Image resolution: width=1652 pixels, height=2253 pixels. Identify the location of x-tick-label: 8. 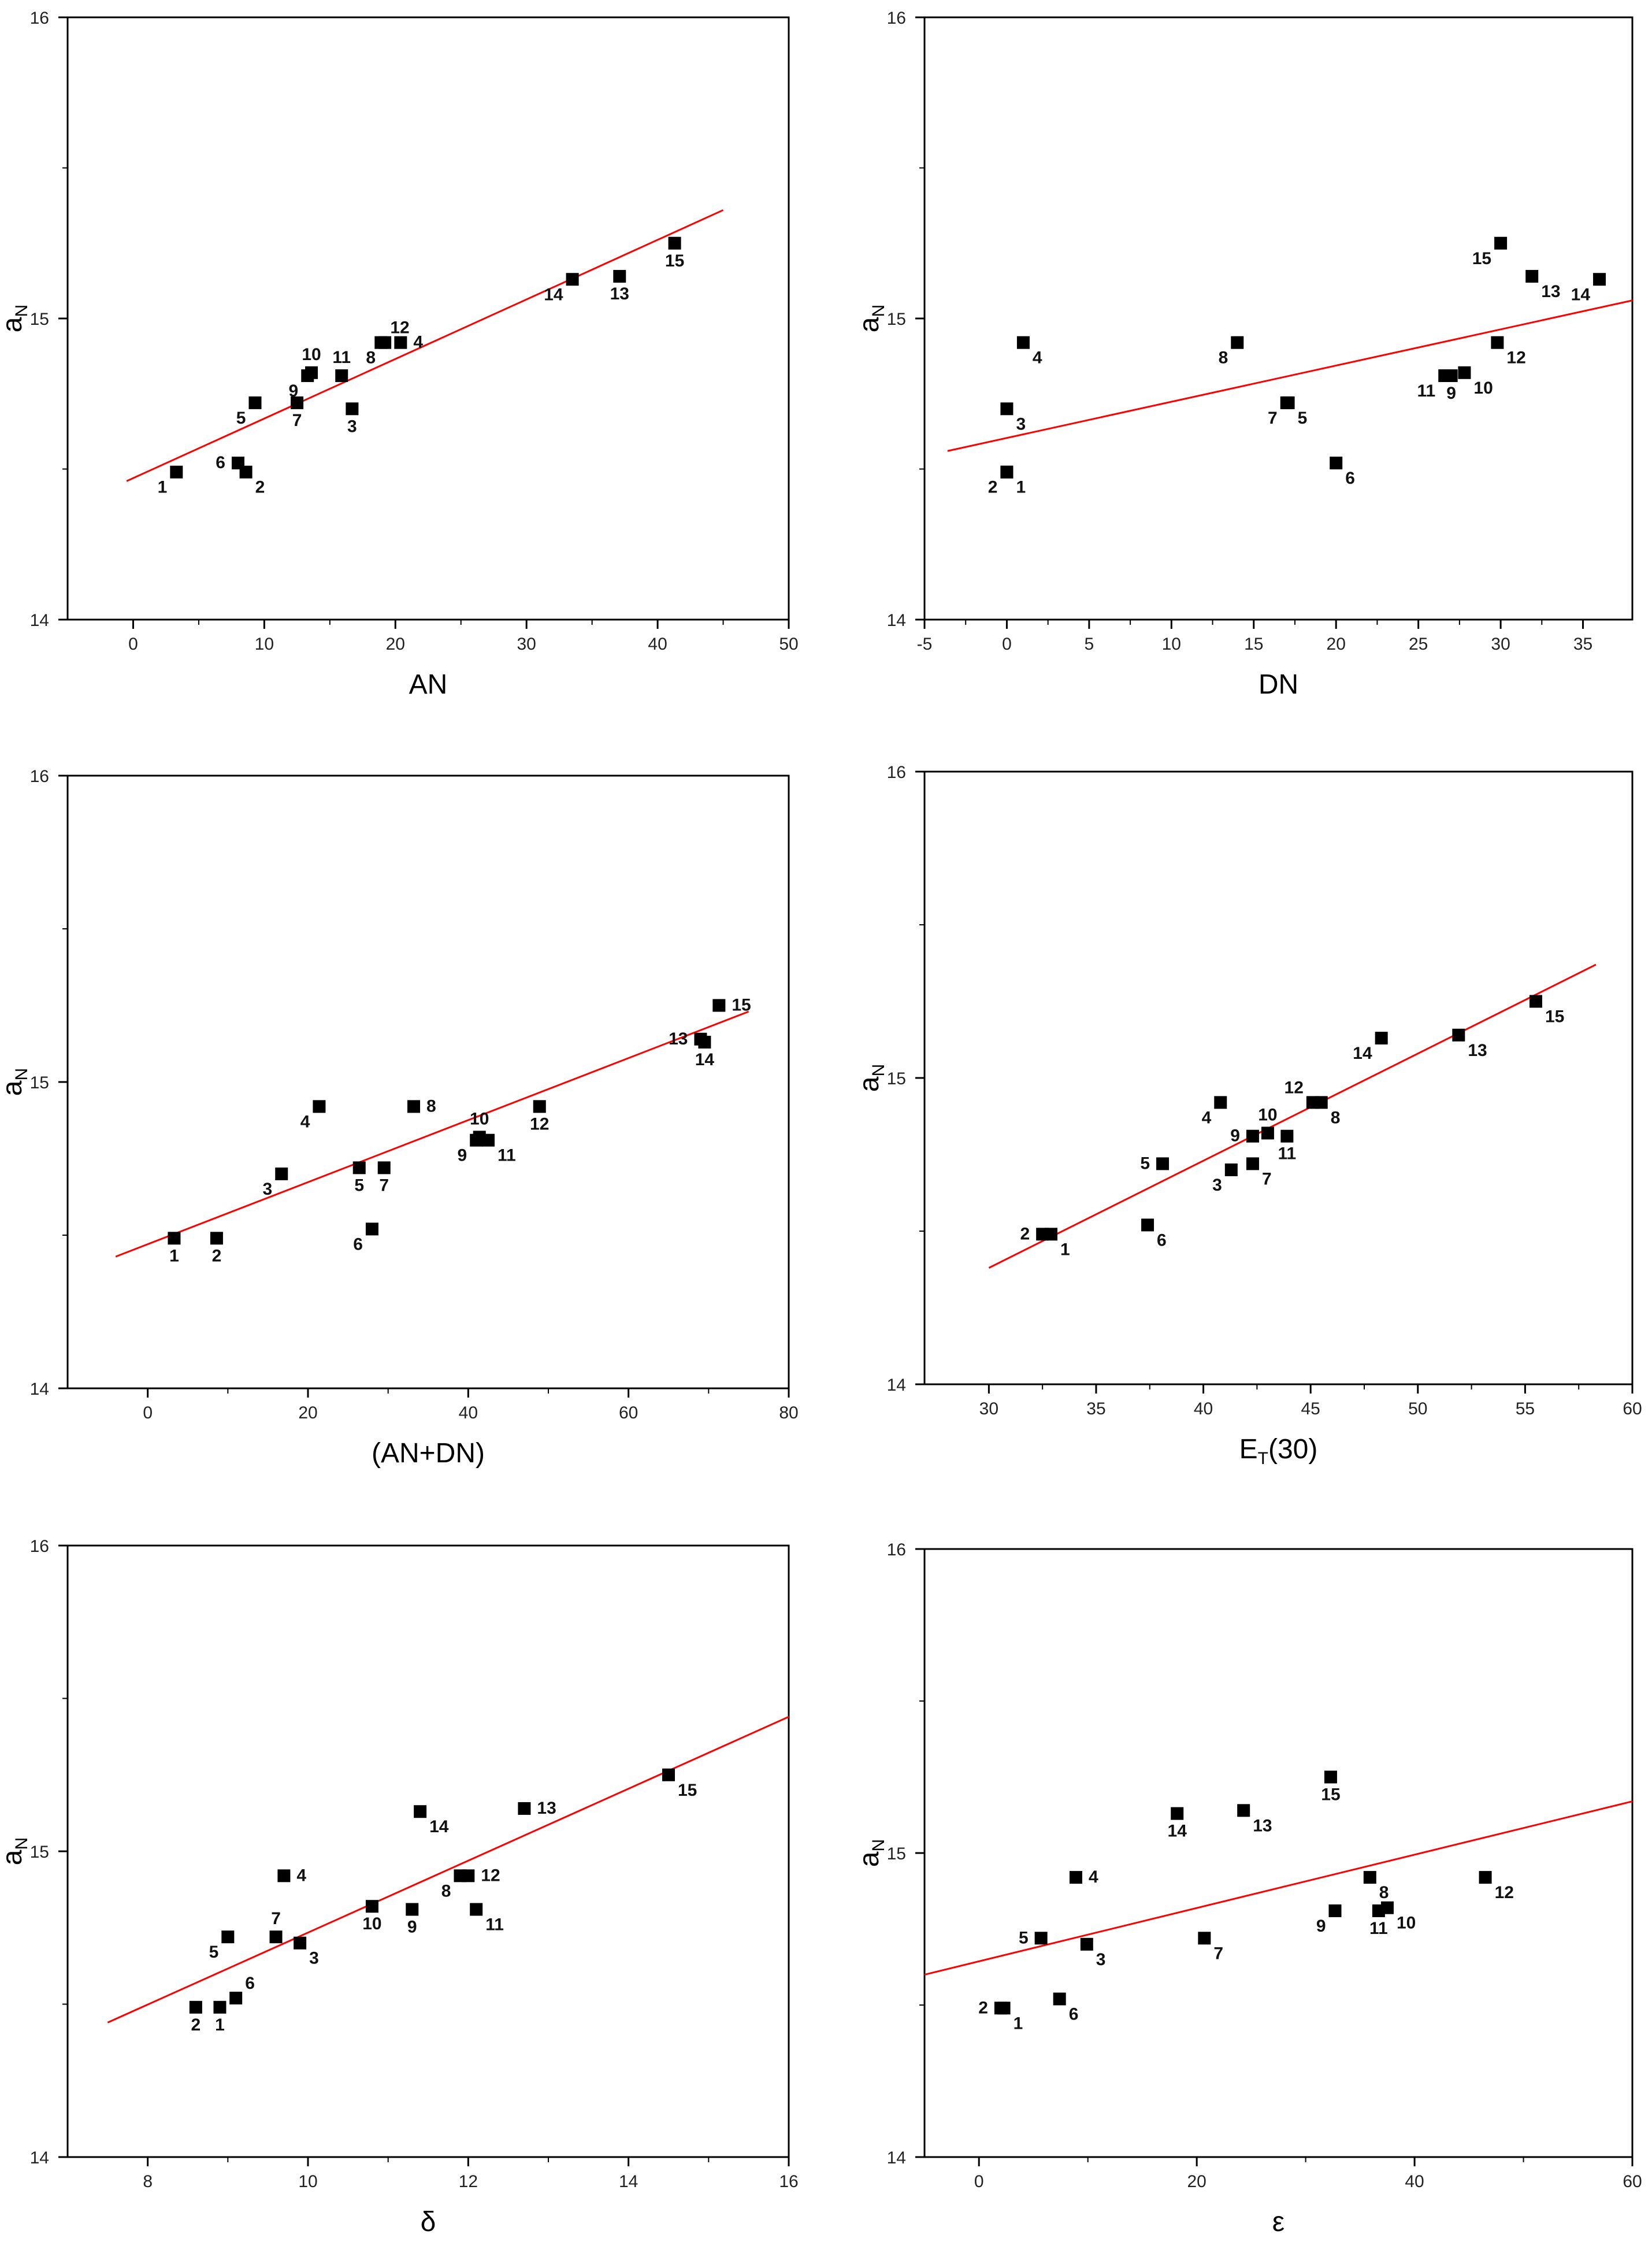
(148, 2181).